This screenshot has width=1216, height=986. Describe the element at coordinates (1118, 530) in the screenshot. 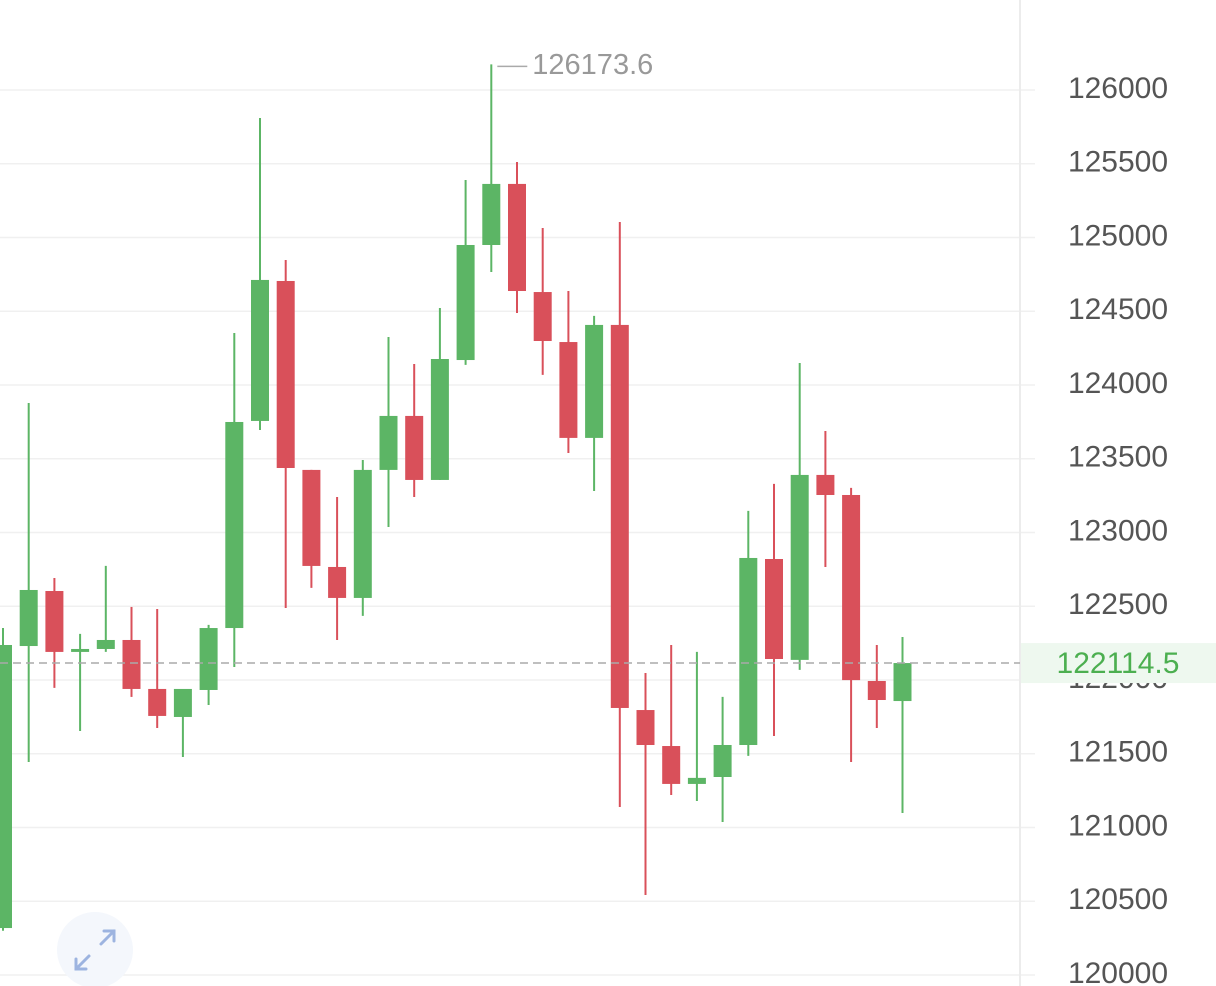

I see `y-tick-label: 123000` at that location.